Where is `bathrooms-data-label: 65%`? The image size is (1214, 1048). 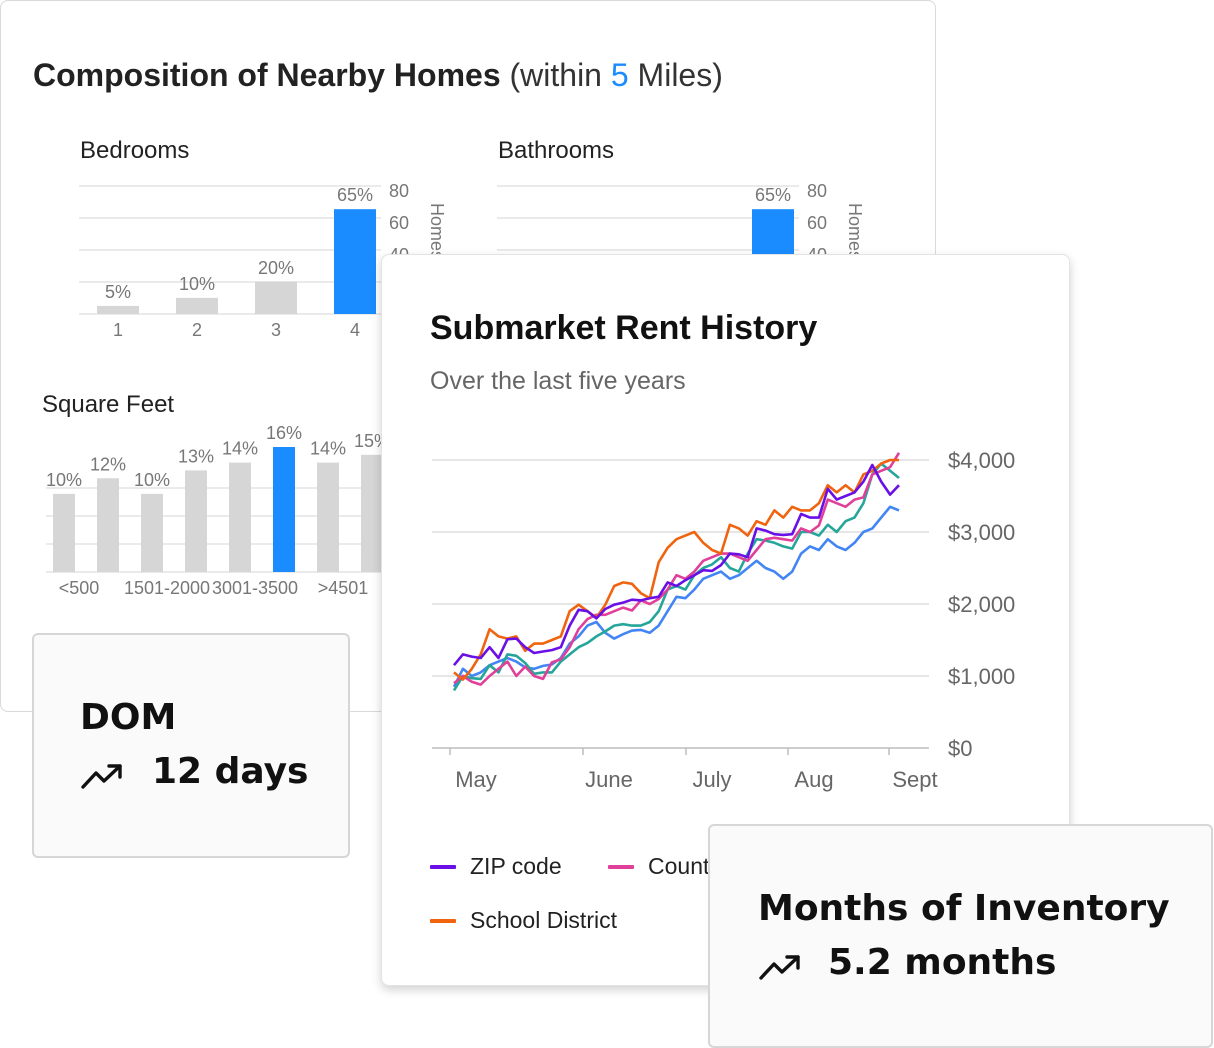 bathrooms-data-label: 65% is located at coordinates (773, 195).